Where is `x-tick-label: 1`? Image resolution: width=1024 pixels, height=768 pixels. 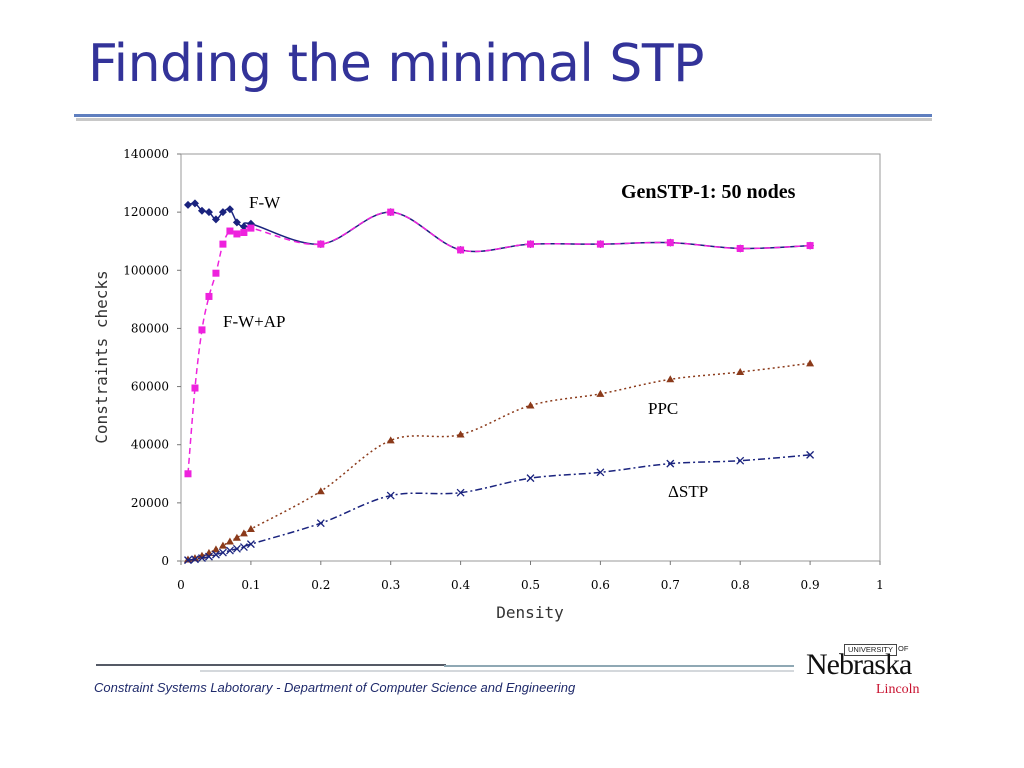
x-tick-label: 1 is located at coordinates (880, 585).